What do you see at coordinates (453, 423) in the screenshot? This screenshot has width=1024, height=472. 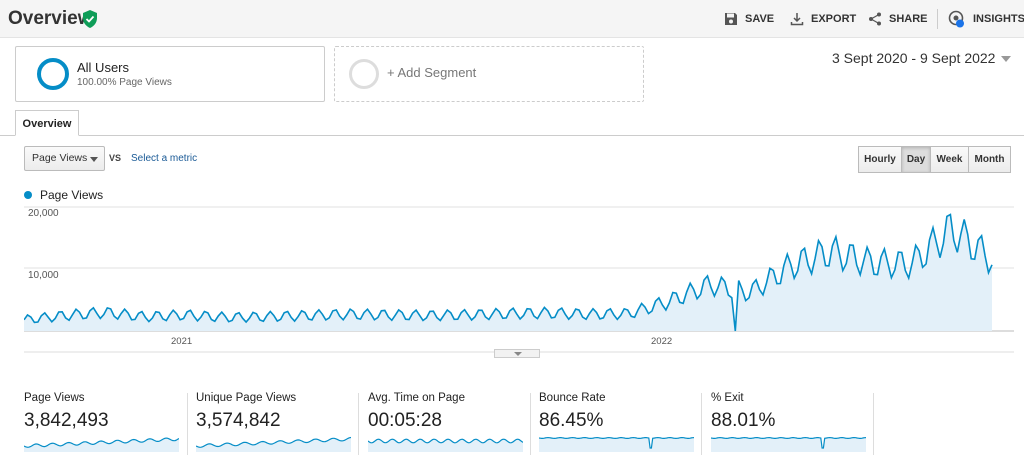 I see `stat-avg-time-on-page: Avg. Time on Page 00:05:28` at bounding box center [453, 423].